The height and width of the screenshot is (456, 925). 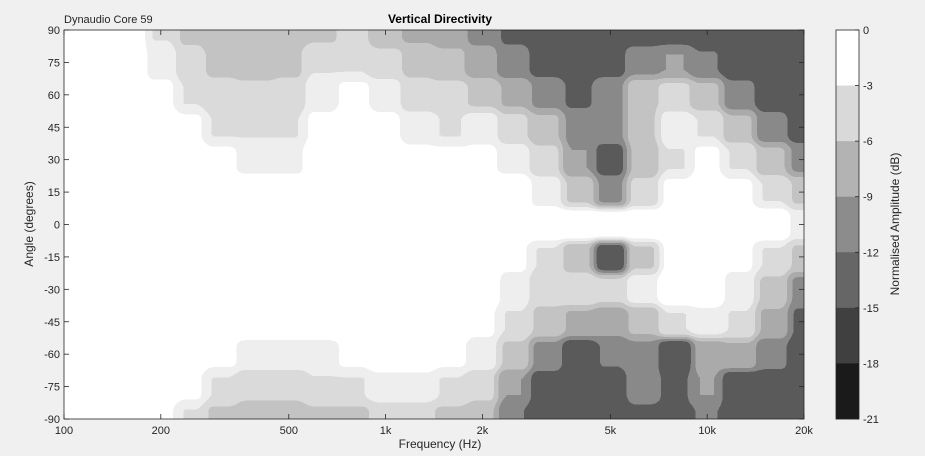 I want to click on y-tick-label: -60, so click(x=52, y=355).